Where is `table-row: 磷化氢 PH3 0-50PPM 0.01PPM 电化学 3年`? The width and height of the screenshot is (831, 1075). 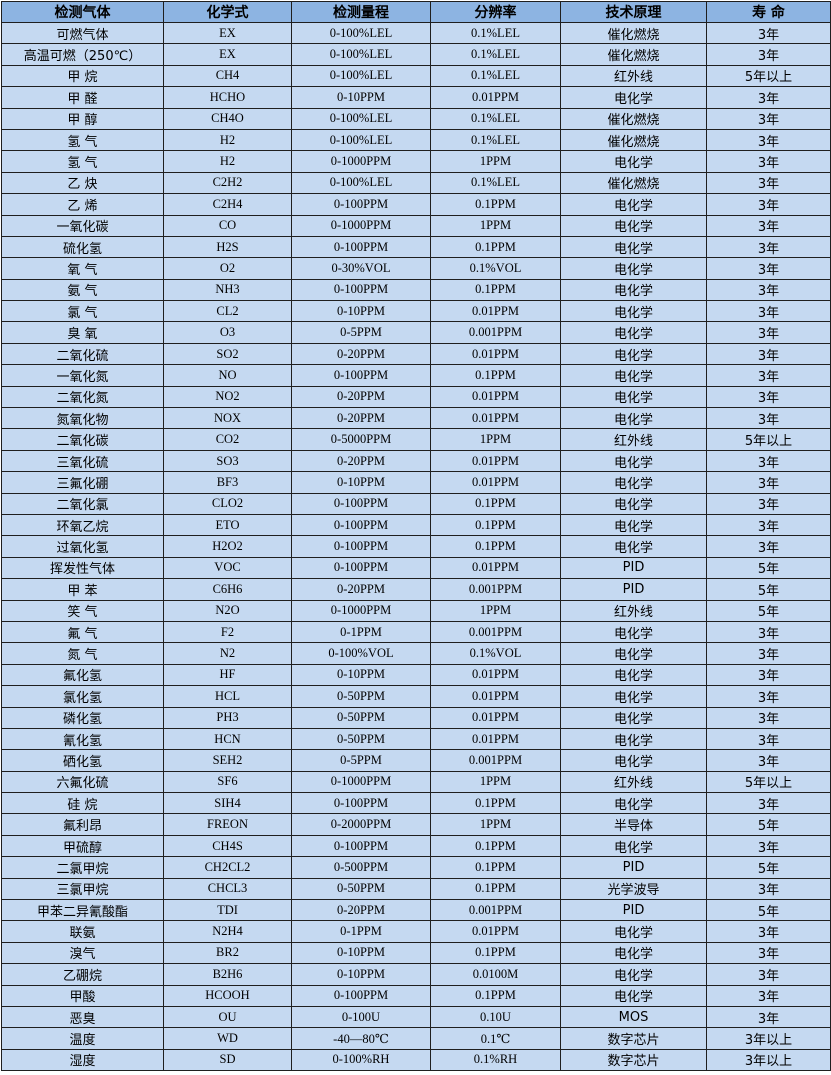
table-row: 磷化氢 PH3 0-50PPM 0.01PPM 电化学 3年 is located at coordinates (416, 717).